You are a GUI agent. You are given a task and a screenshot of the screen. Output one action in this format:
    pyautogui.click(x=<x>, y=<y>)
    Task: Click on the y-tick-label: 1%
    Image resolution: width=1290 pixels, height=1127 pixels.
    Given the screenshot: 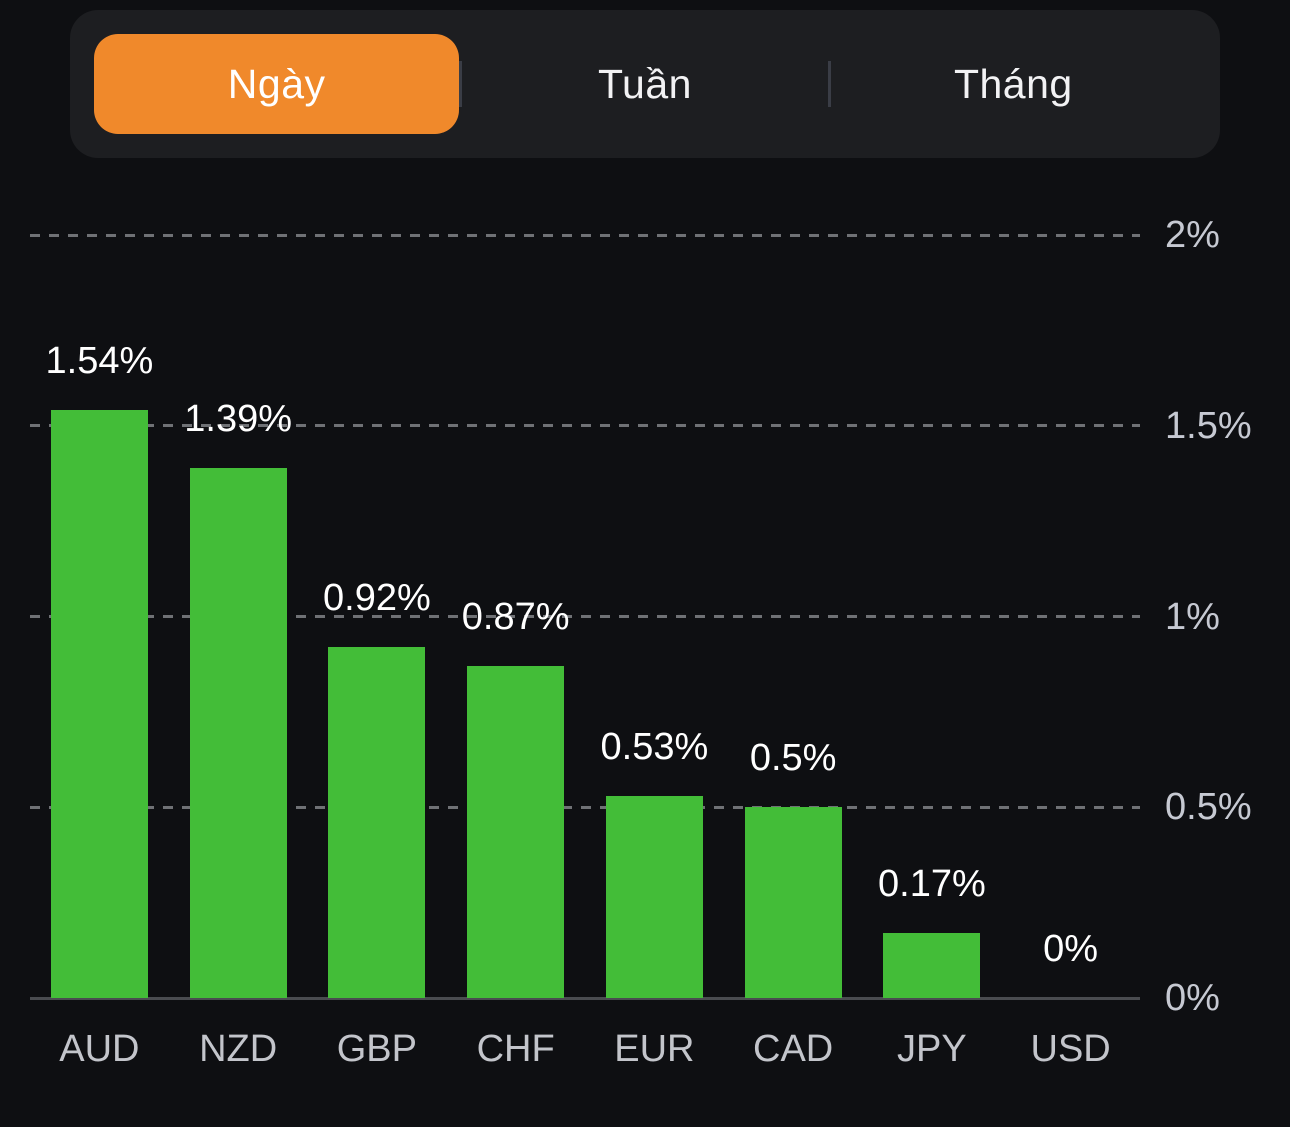 What is the action you would take?
    pyautogui.click(x=1192, y=616)
    